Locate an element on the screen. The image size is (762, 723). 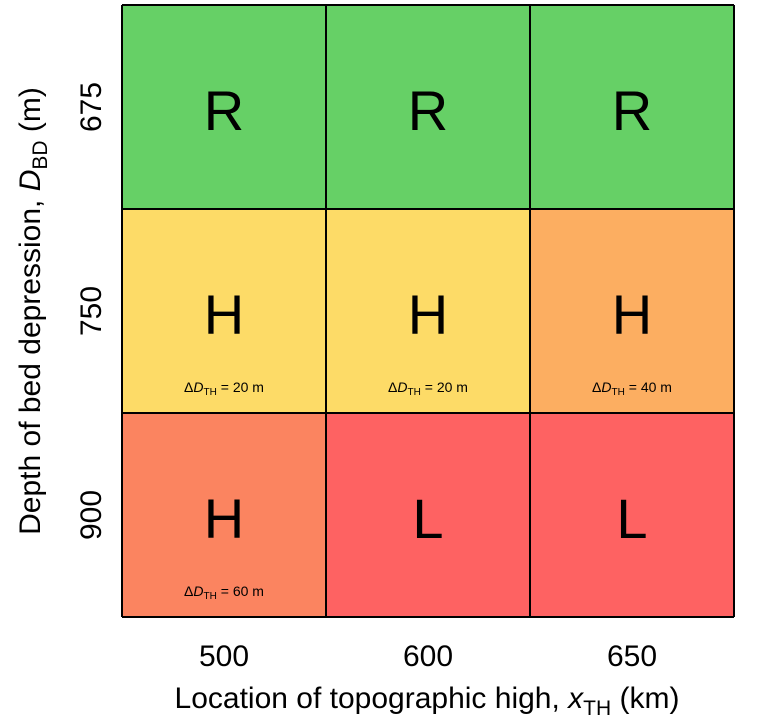
x-tick-label: 500 is located at coordinates (224, 656).